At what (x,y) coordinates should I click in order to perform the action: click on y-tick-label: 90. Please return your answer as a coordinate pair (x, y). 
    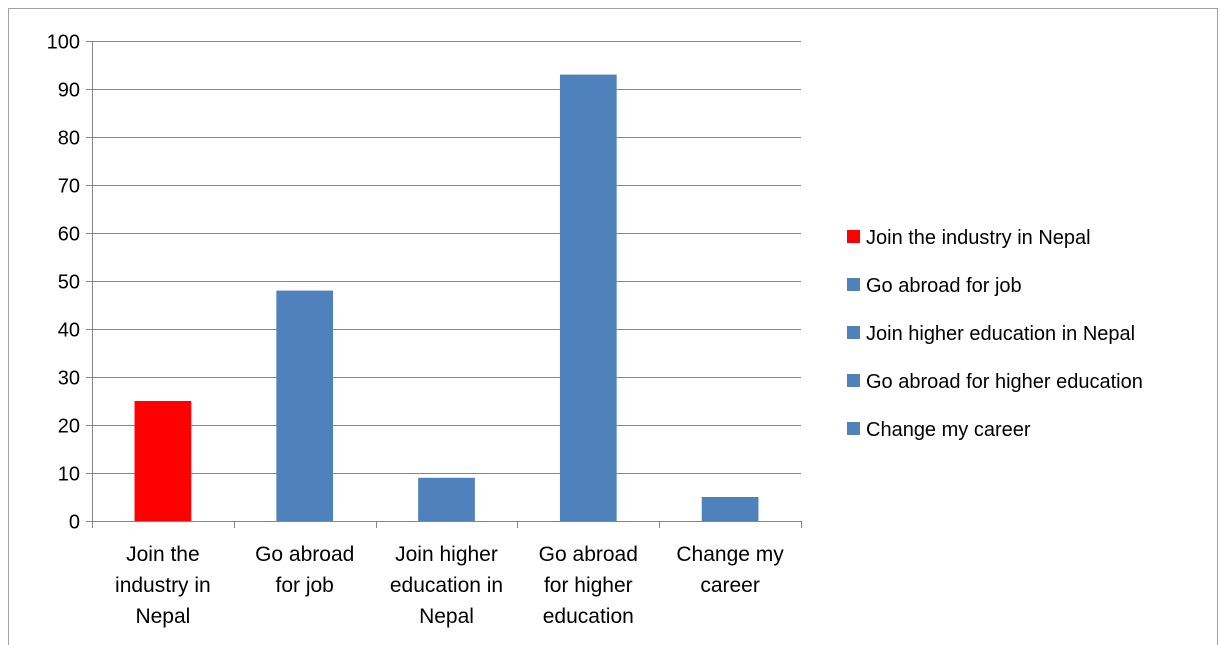
    Looking at the image, I should click on (69, 91).